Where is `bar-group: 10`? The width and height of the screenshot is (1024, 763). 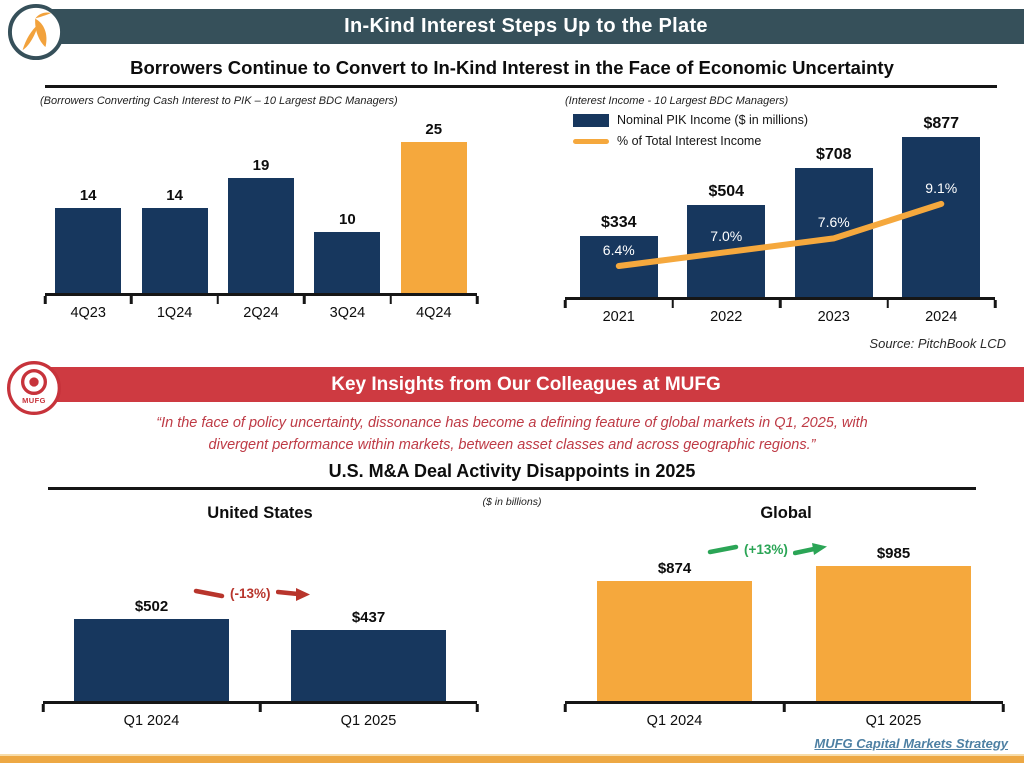
bar-group: 10 is located at coordinates (347, 200).